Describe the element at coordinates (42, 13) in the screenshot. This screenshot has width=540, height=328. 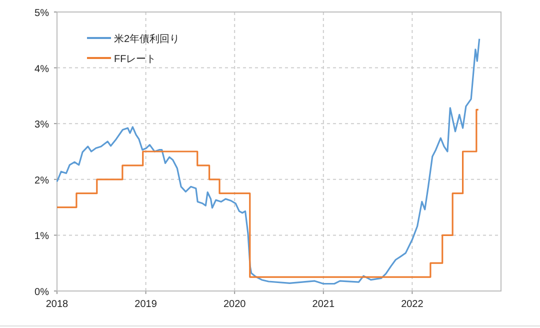
I see `y-tick-label: 5%` at that location.